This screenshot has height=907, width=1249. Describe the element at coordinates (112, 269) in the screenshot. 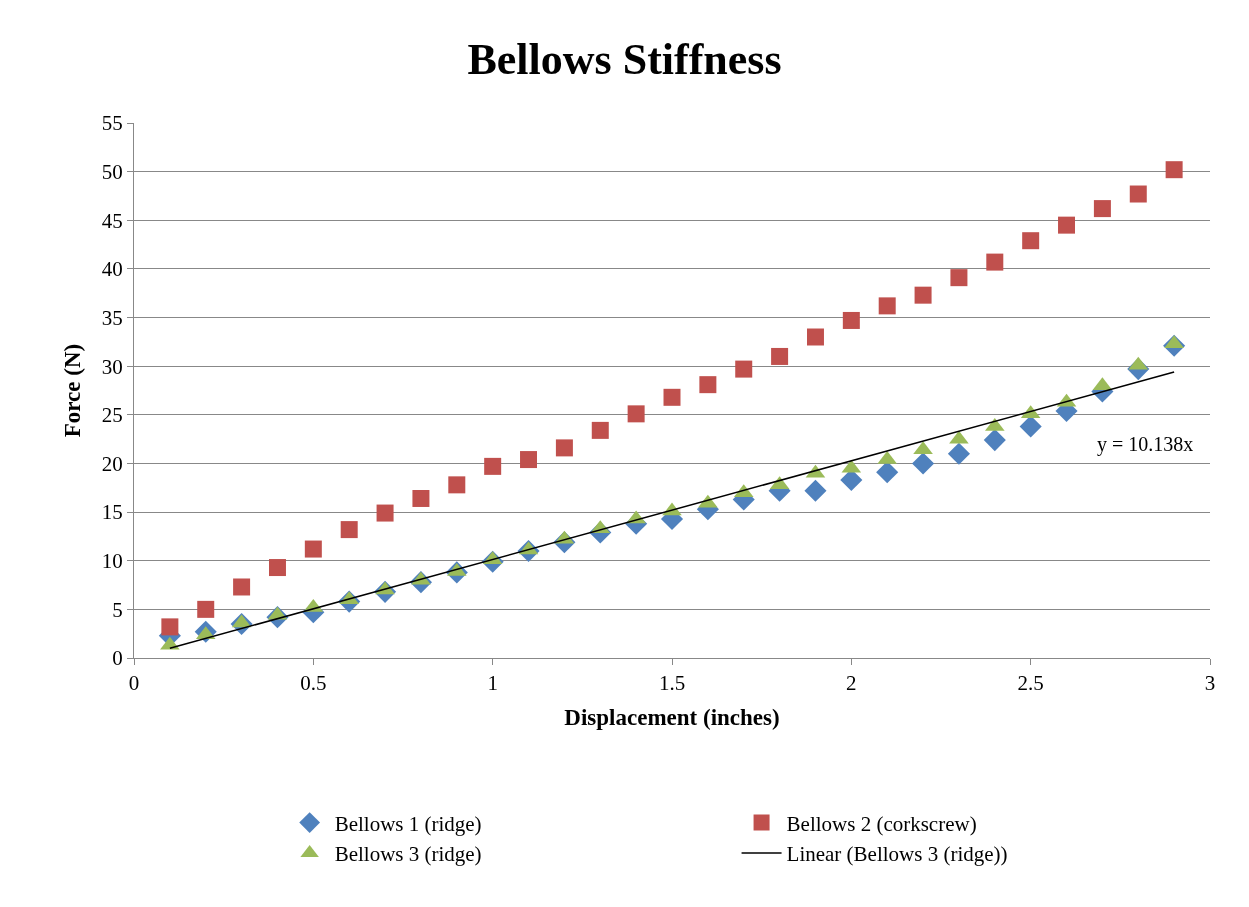

I see `y-tick-label: 40` at that location.